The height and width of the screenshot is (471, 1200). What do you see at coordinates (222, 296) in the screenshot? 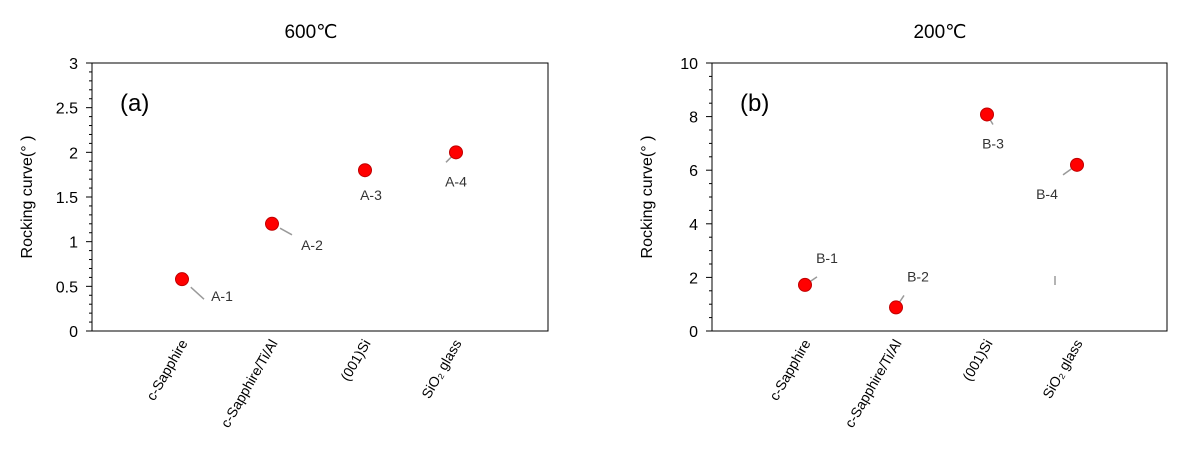
I see `point-label: A-1` at bounding box center [222, 296].